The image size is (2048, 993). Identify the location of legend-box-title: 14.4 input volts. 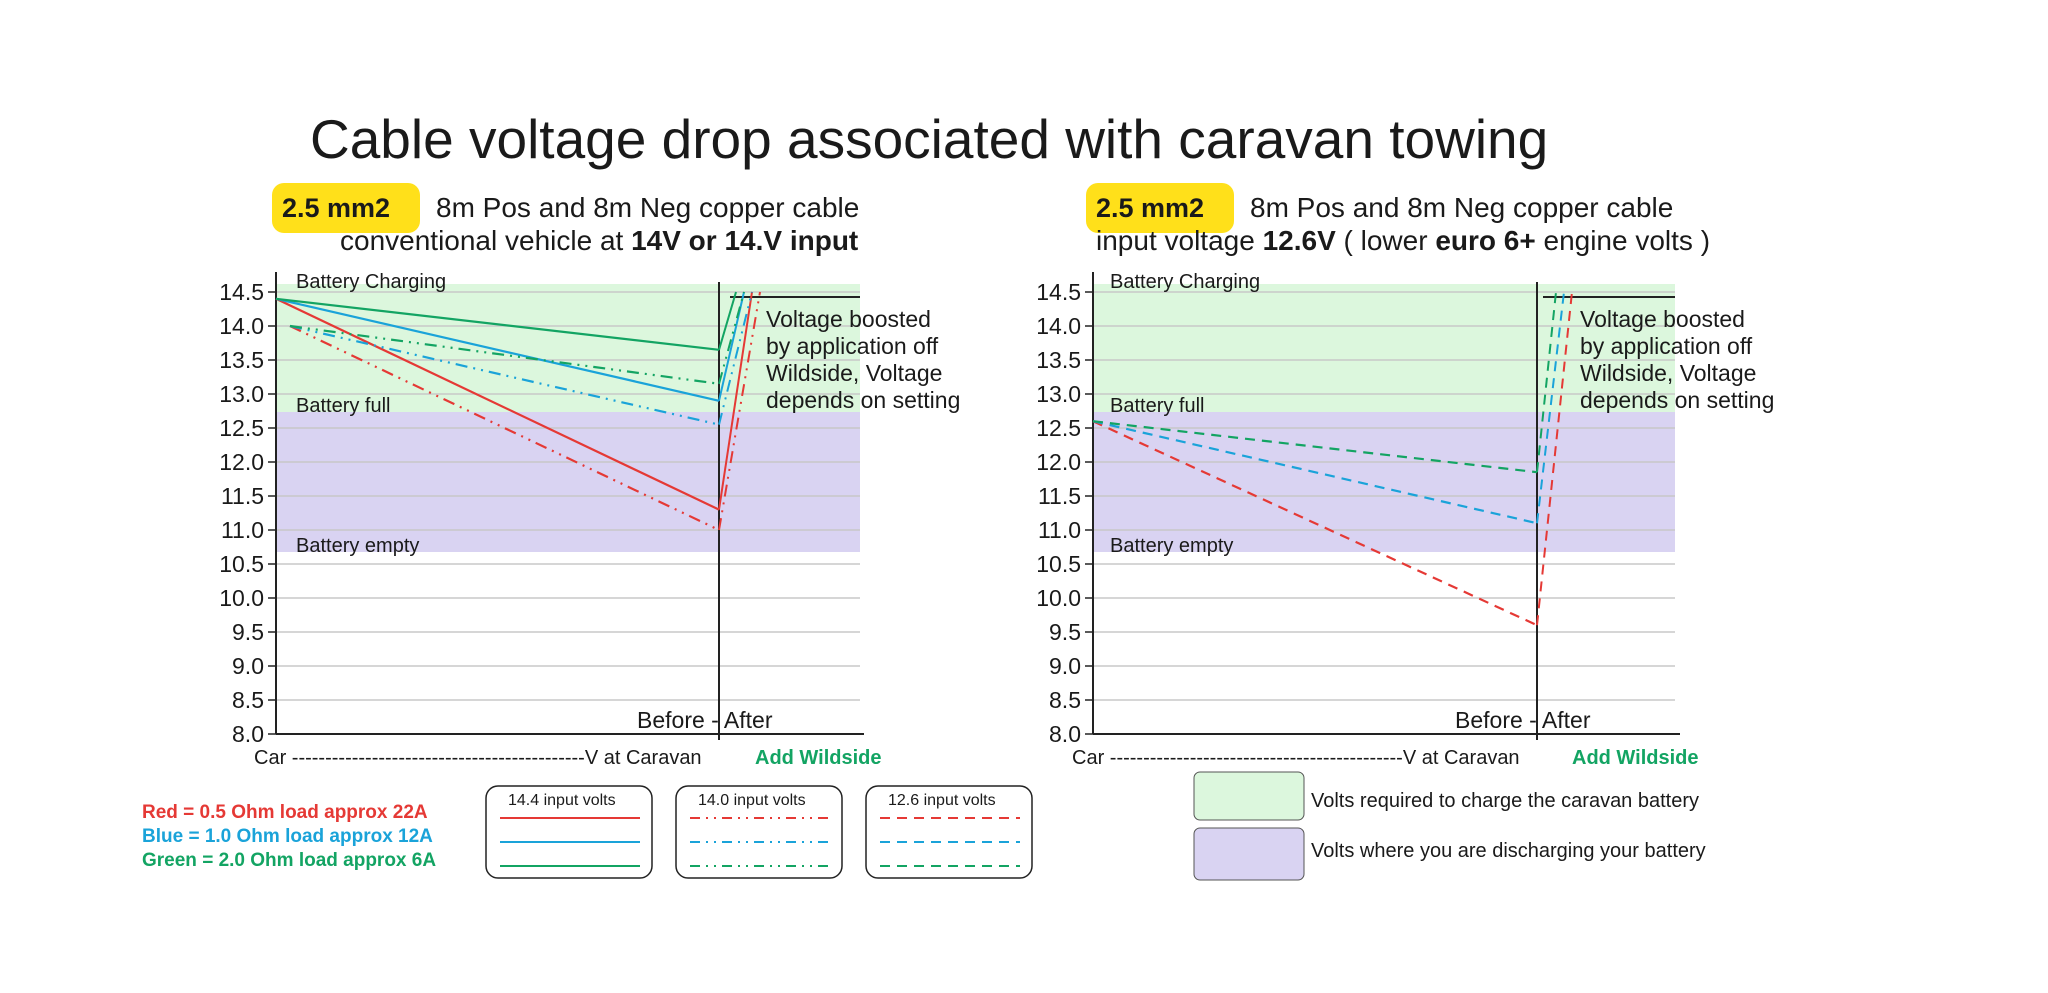
(562, 800).